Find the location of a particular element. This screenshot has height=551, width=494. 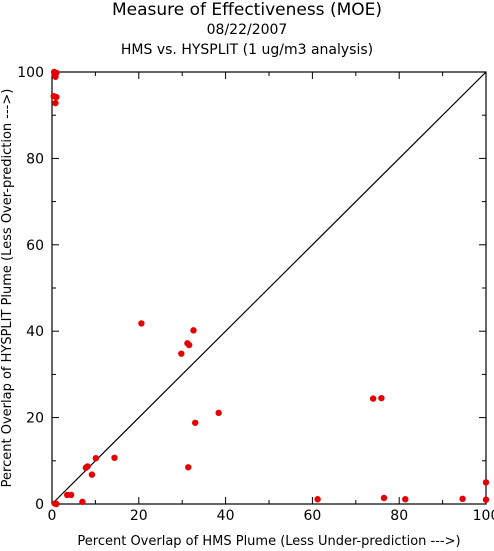

y-tick-label: 40 is located at coordinates (35, 332).